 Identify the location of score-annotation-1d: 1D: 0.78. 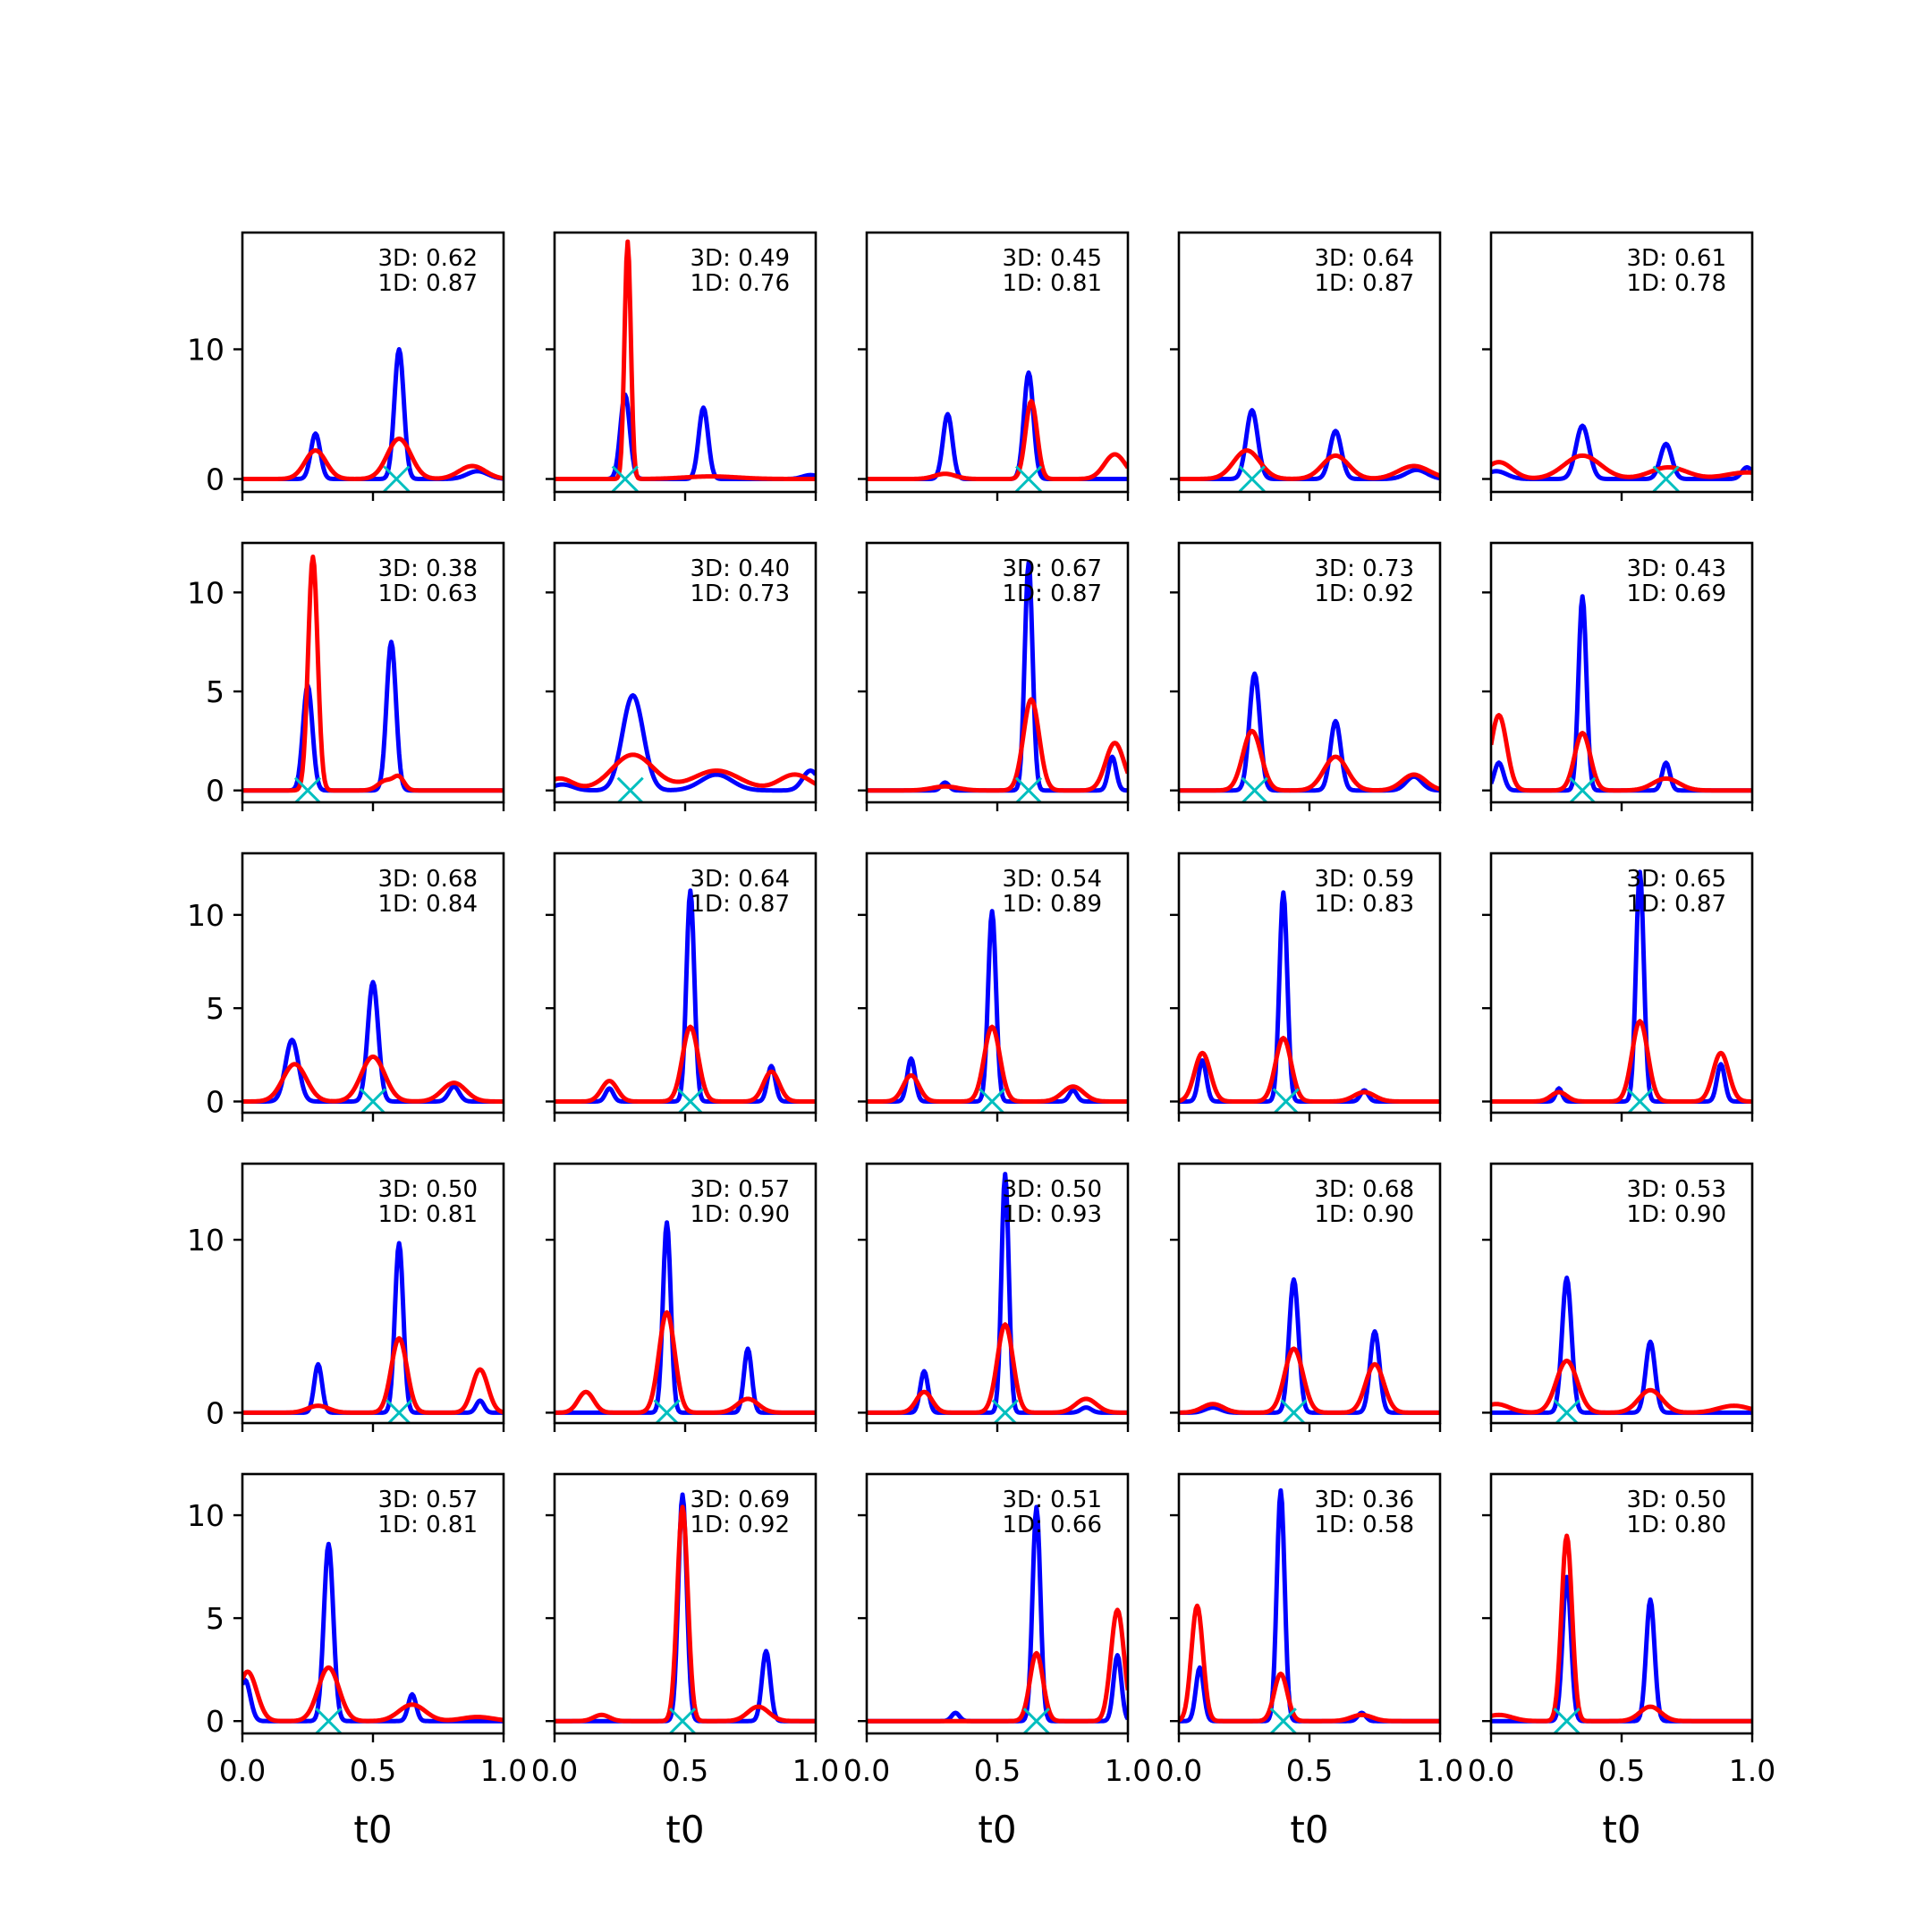
(1676, 283).